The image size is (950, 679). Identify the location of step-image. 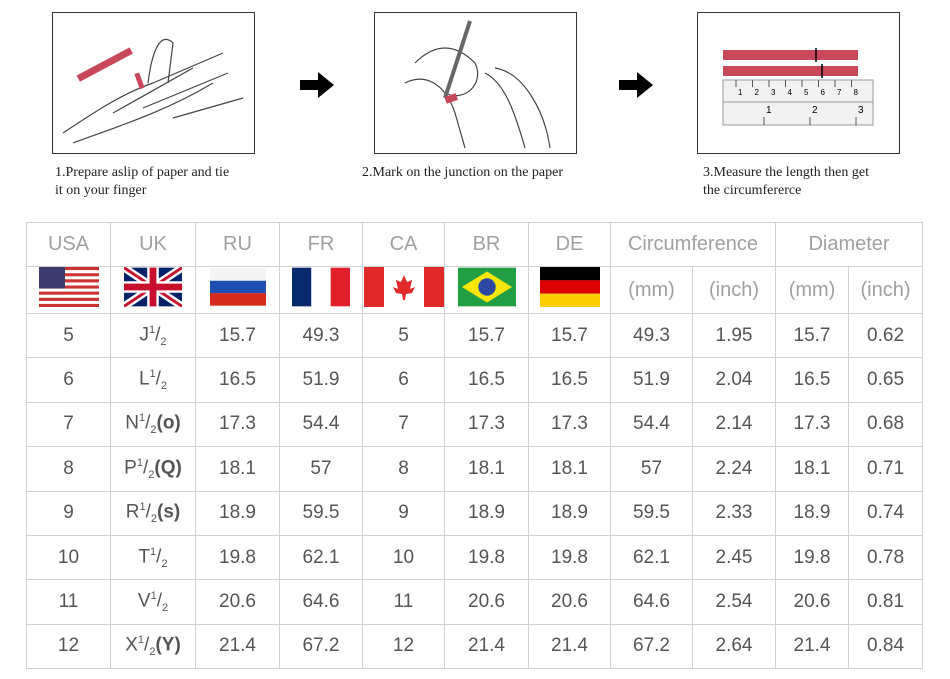
(475, 83).